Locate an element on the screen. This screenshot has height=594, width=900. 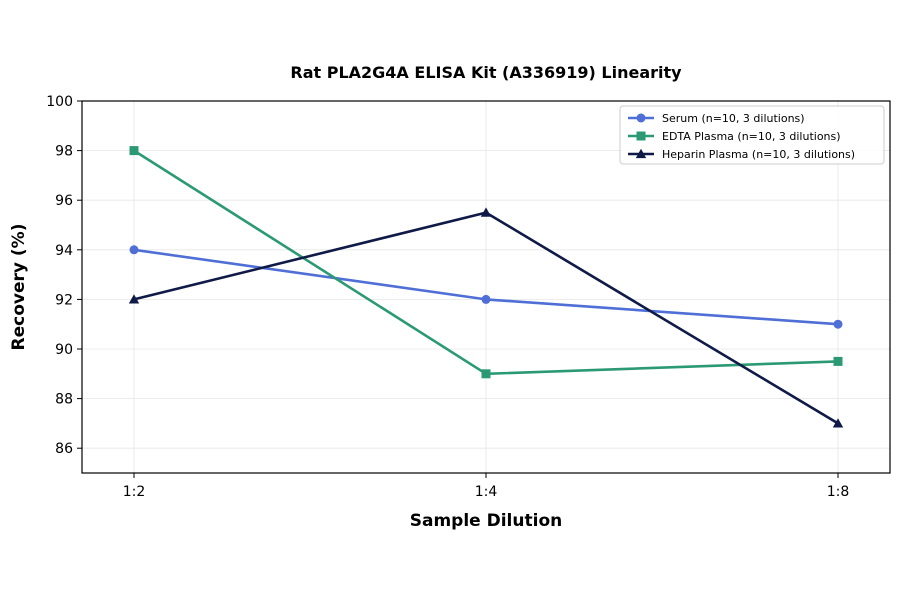
y-tick-label: 100 is located at coordinates (59, 102).